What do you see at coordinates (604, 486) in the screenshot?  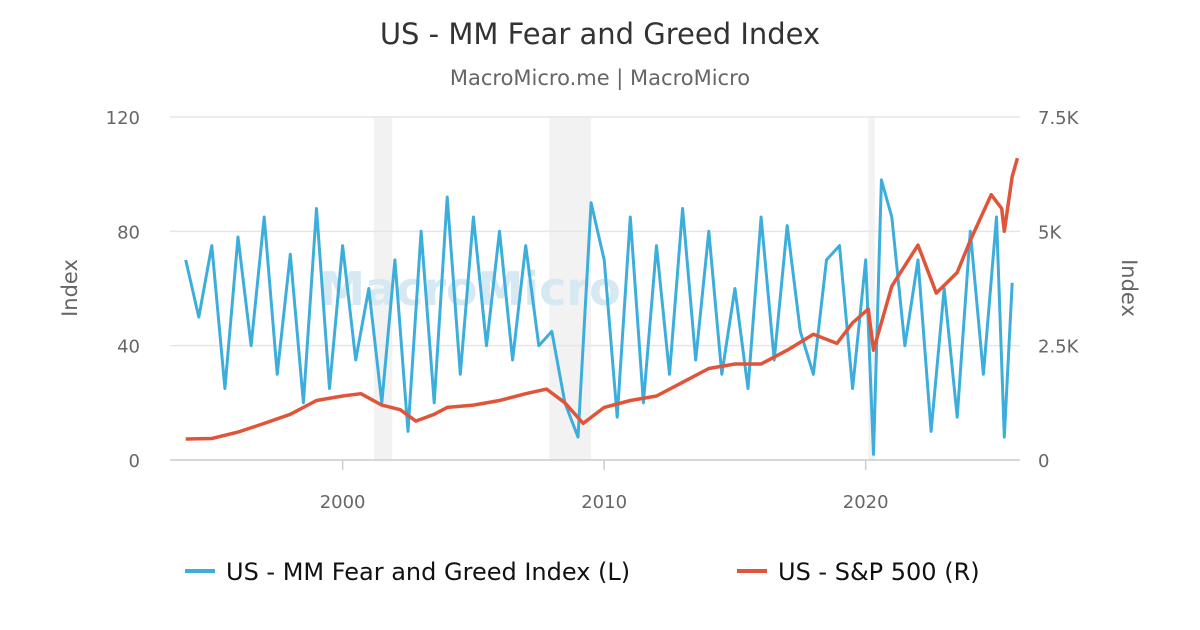 I see `x-axis-ticks: 2000 2010 2020` at bounding box center [604, 486].